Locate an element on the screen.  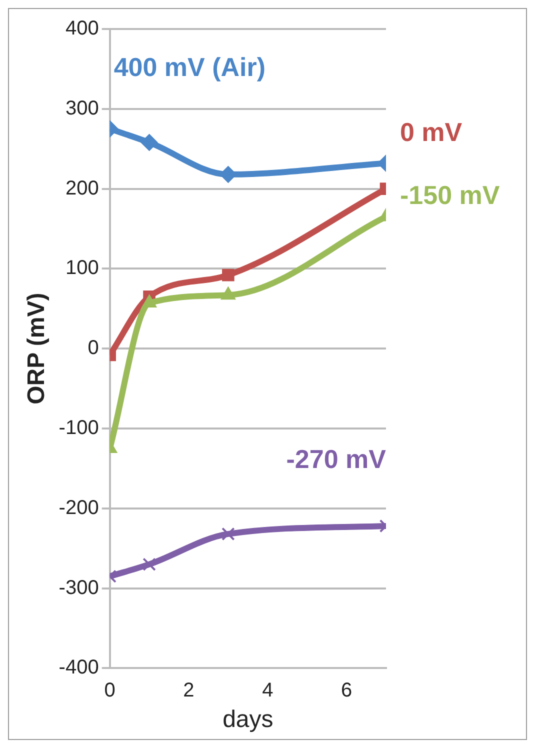
series-label: 400 mV (Air) is located at coordinates (190, 67).